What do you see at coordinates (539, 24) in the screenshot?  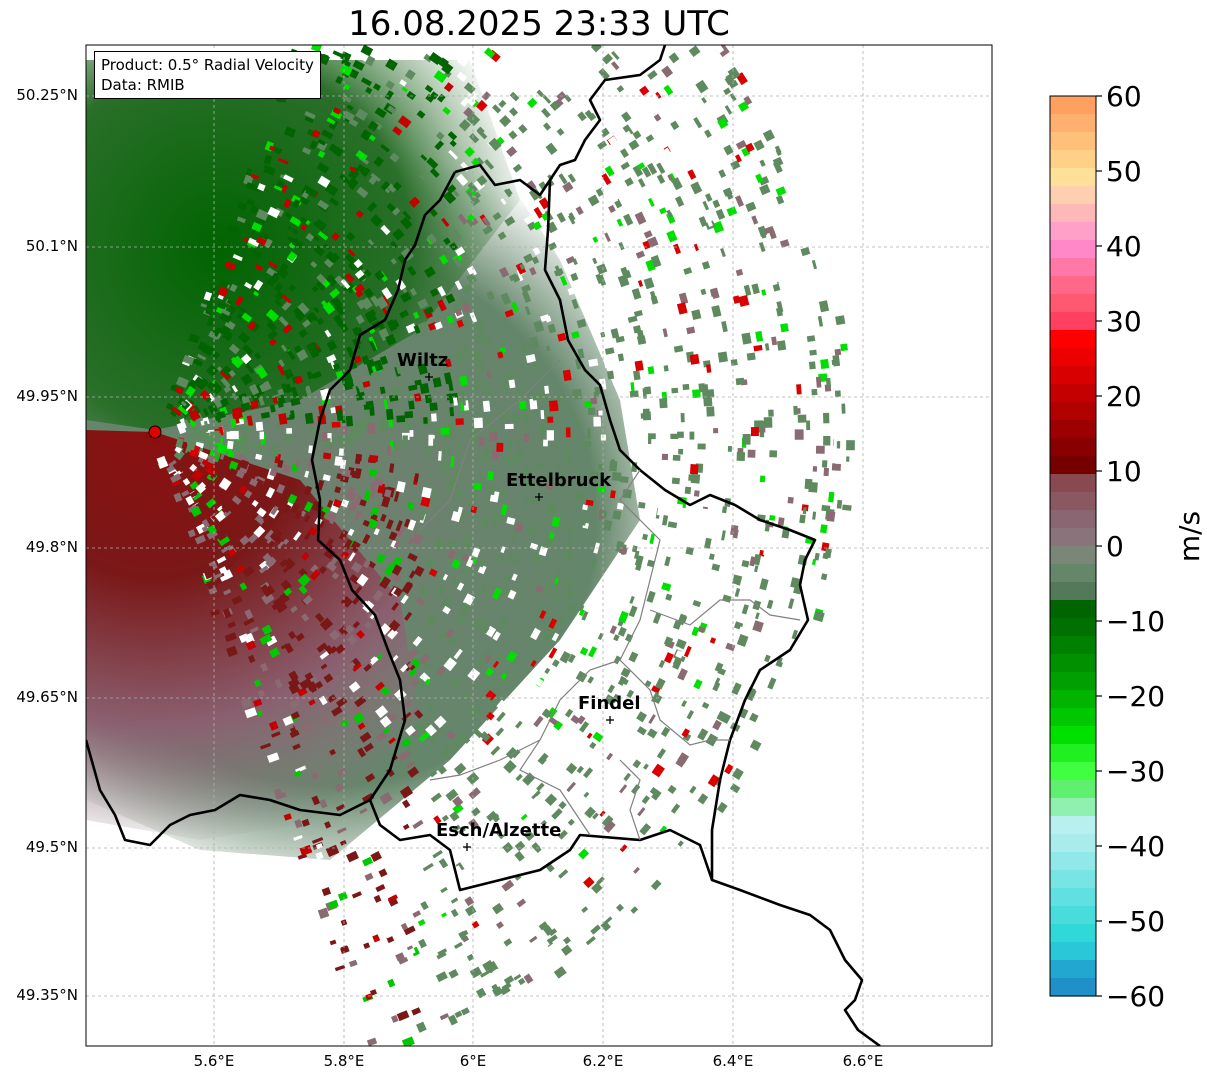 I see `map-title: 16.08.2025 23:33 UTC` at bounding box center [539, 24].